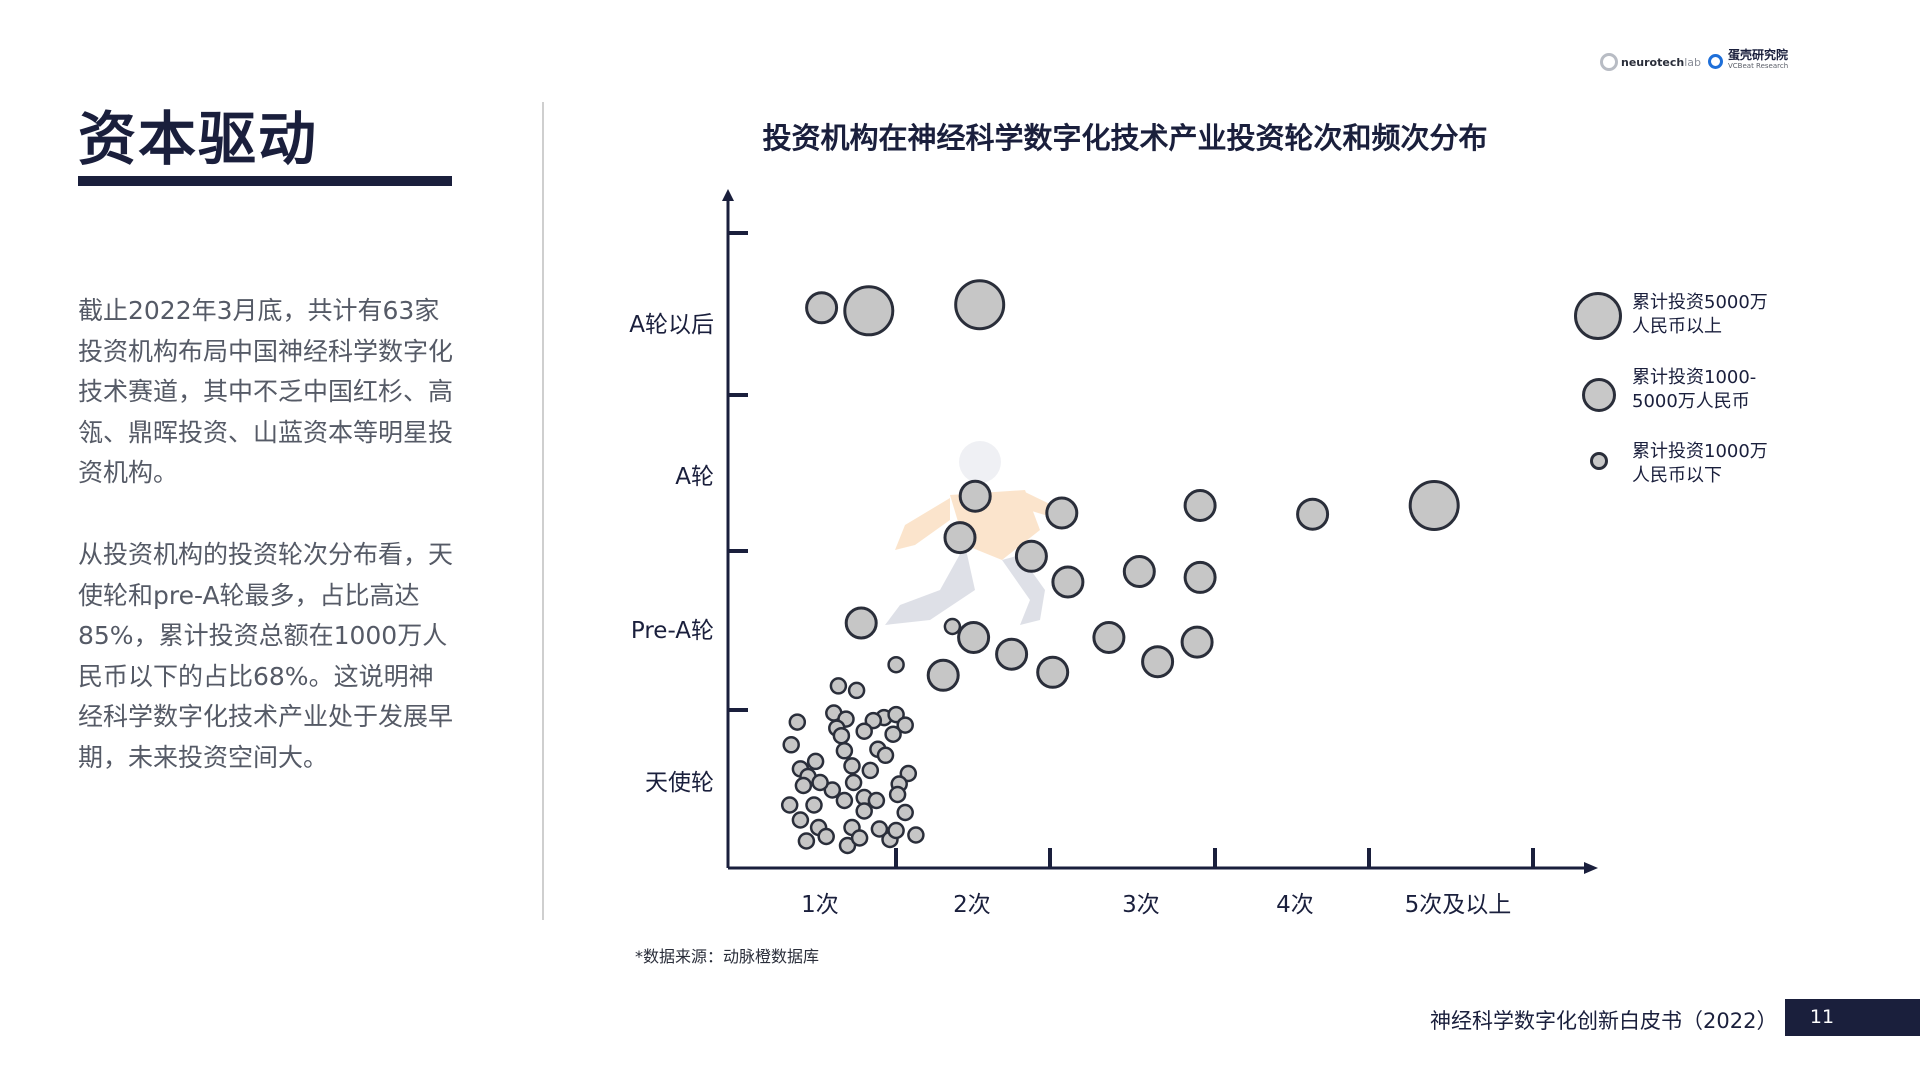  I want to click on legend-marker-small, so click(1599, 461).